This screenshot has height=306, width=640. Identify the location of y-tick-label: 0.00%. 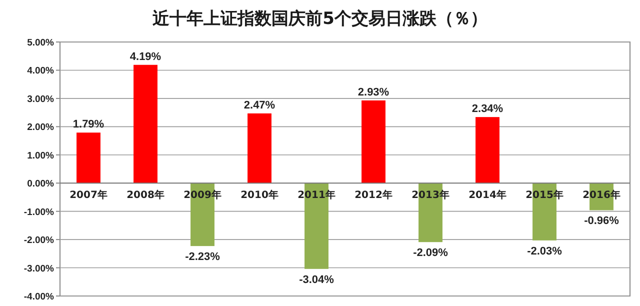
(41, 184).